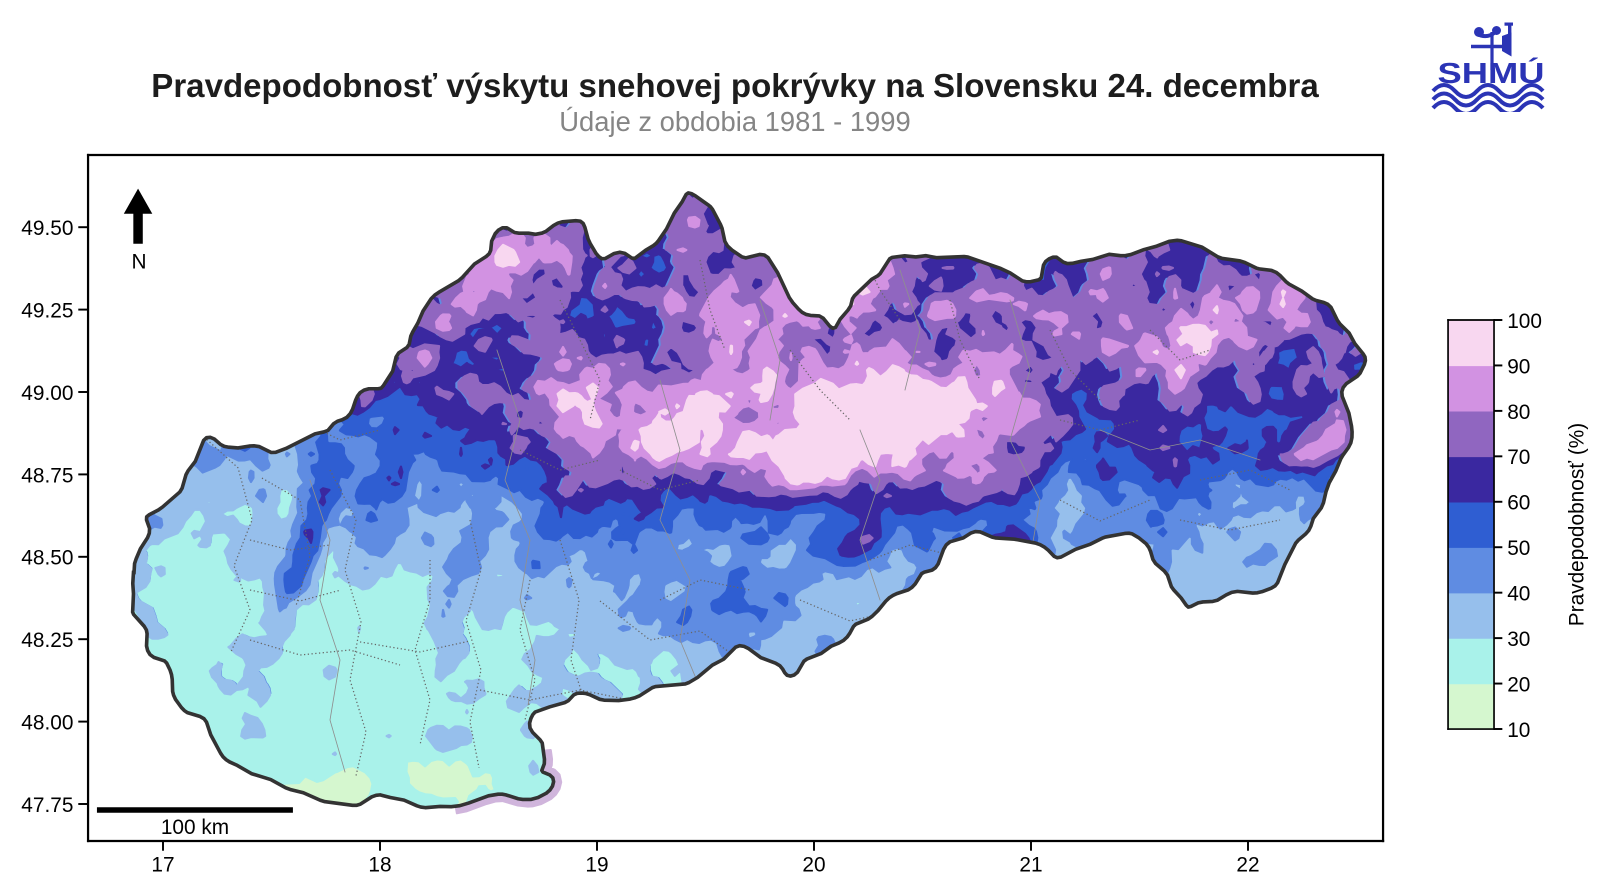  What do you see at coordinates (596, 864) in the screenshot?
I see `svg-text: 19` at bounding box center [596, 864].